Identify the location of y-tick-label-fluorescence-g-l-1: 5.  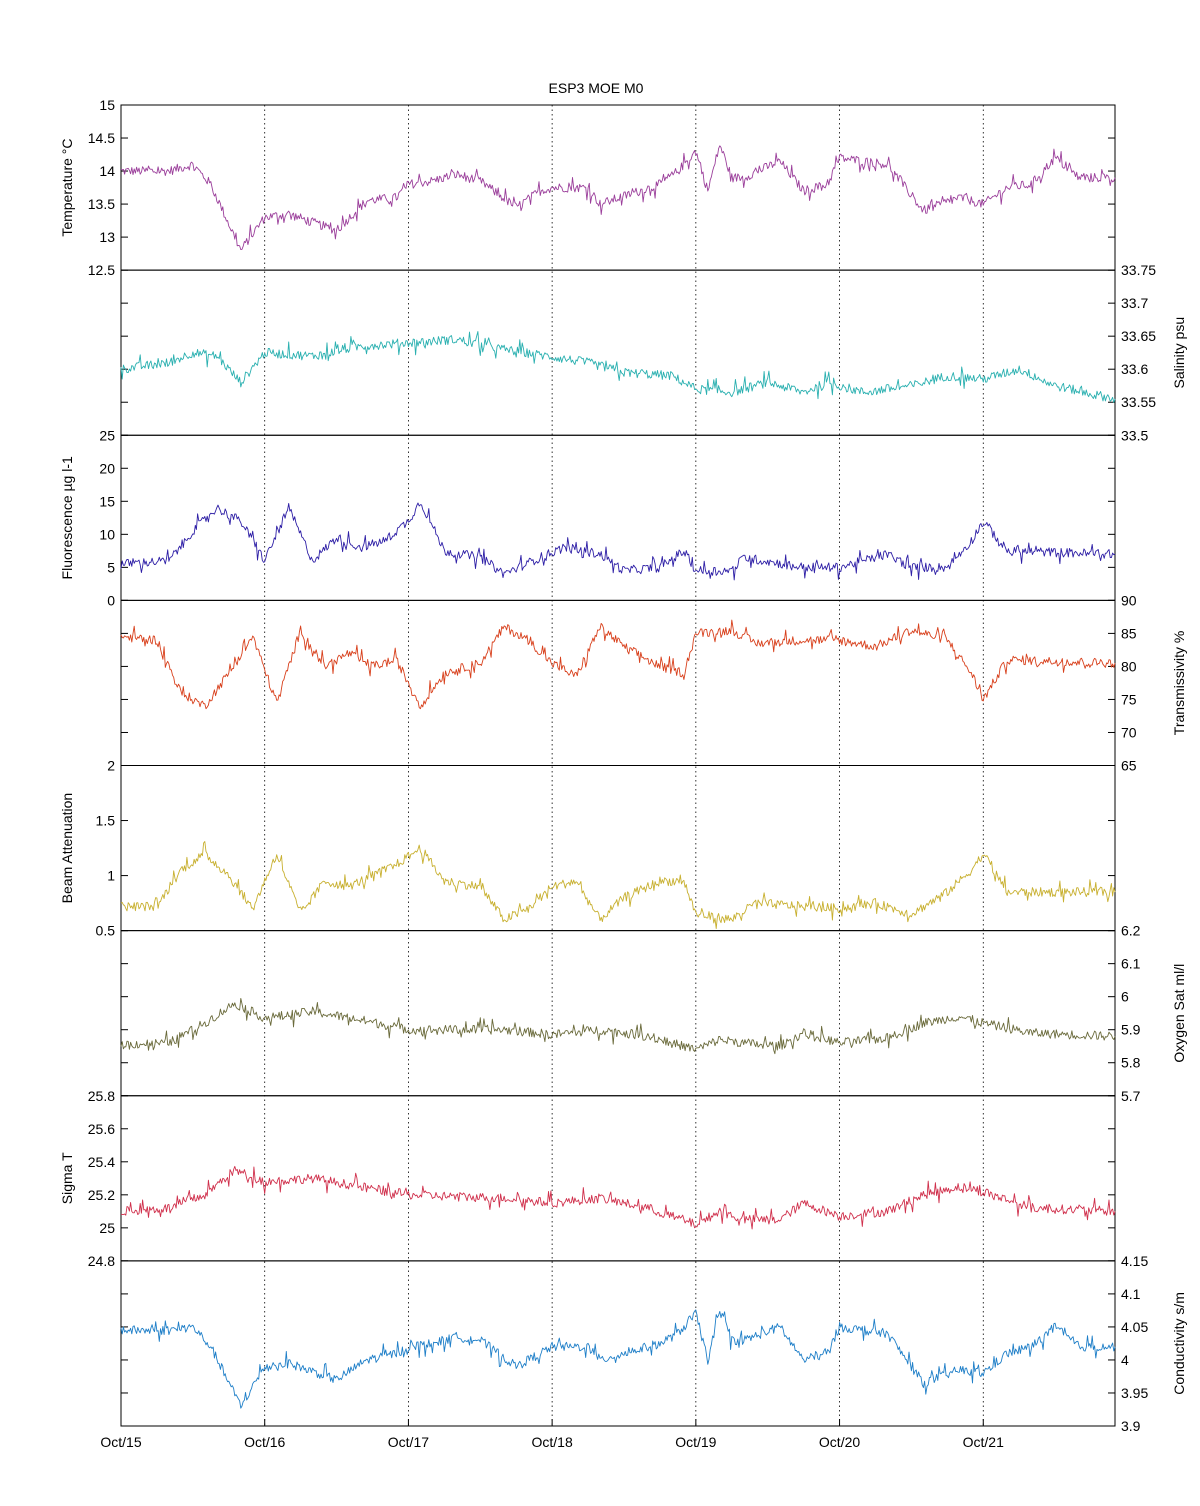
(111, 567).